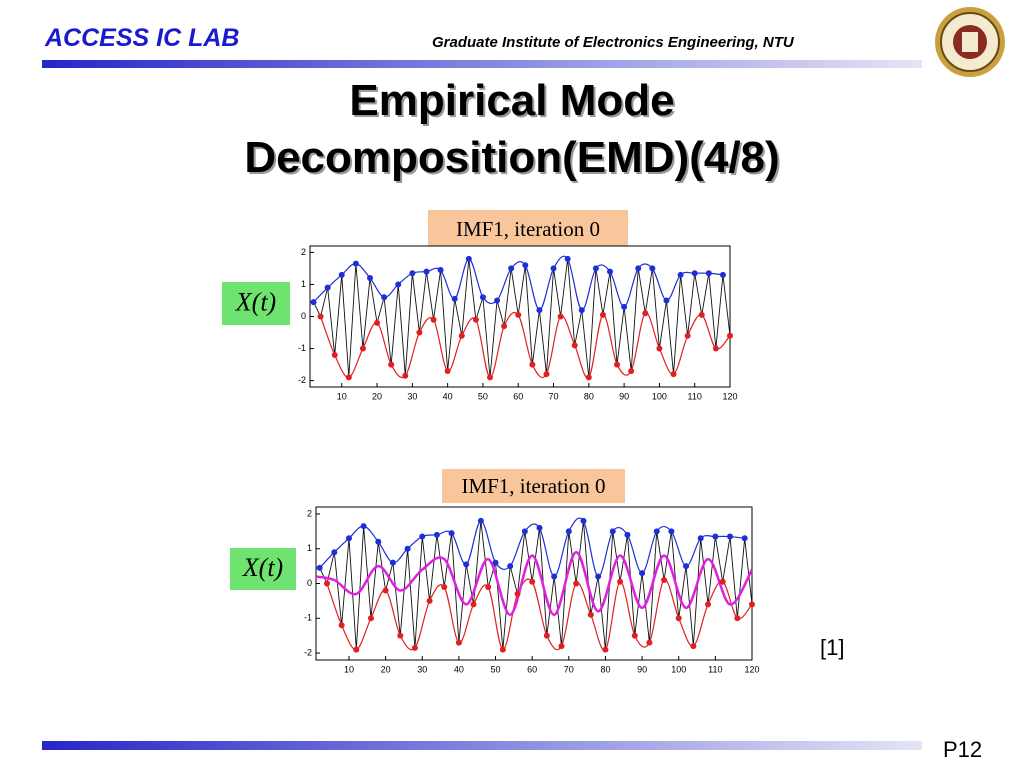 This screenshot has width=1024, height=768. I want to click on caption: IMF1, iteration 0, so click(528, 229).